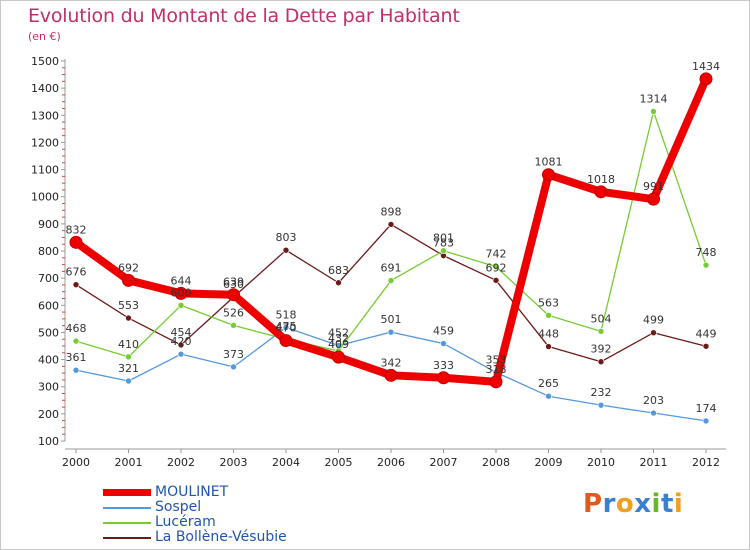 Image resolution: width=750 pixels, height=550 pixels. What do you see at coordinates (181, 332) in the screenshot?
I see `data-label: 454` at bounding box center [181, 332].